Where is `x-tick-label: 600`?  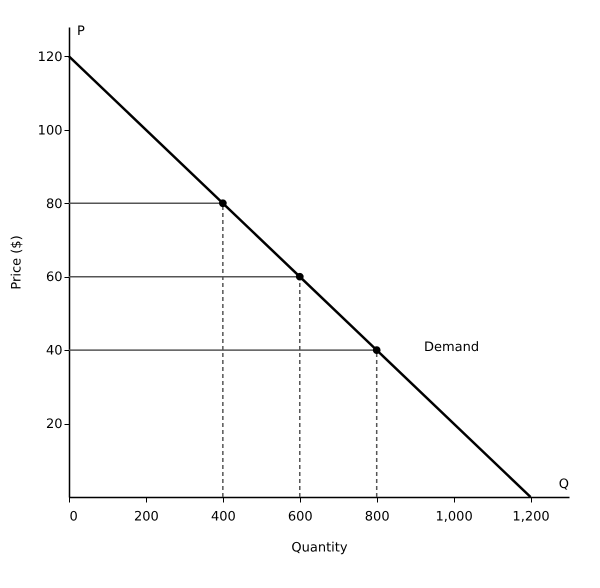
x-tick-label: 600 is located at coordinates (300, 517).